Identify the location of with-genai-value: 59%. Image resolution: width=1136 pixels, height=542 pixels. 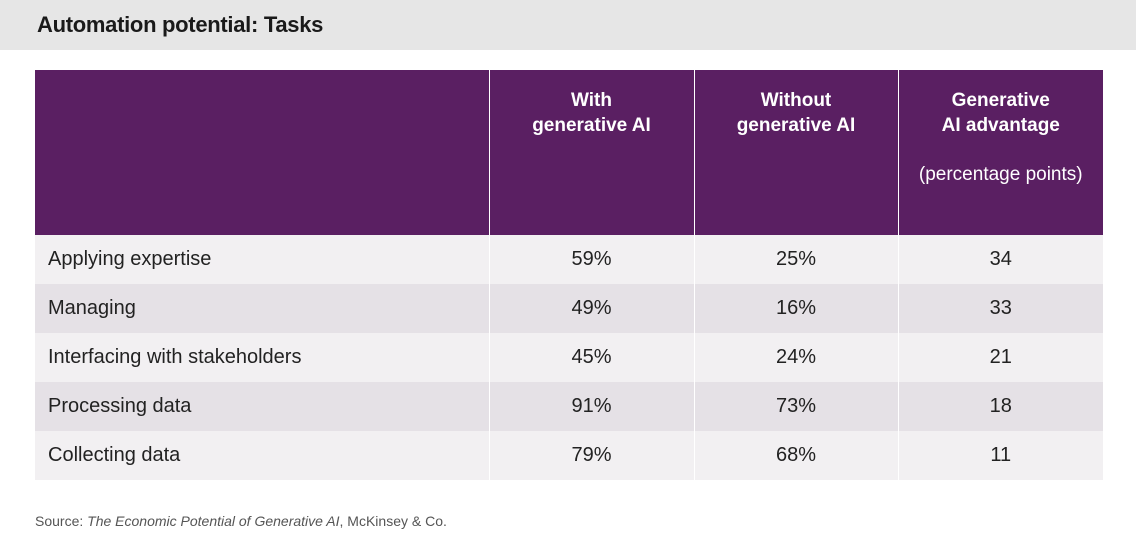
(592, 259).